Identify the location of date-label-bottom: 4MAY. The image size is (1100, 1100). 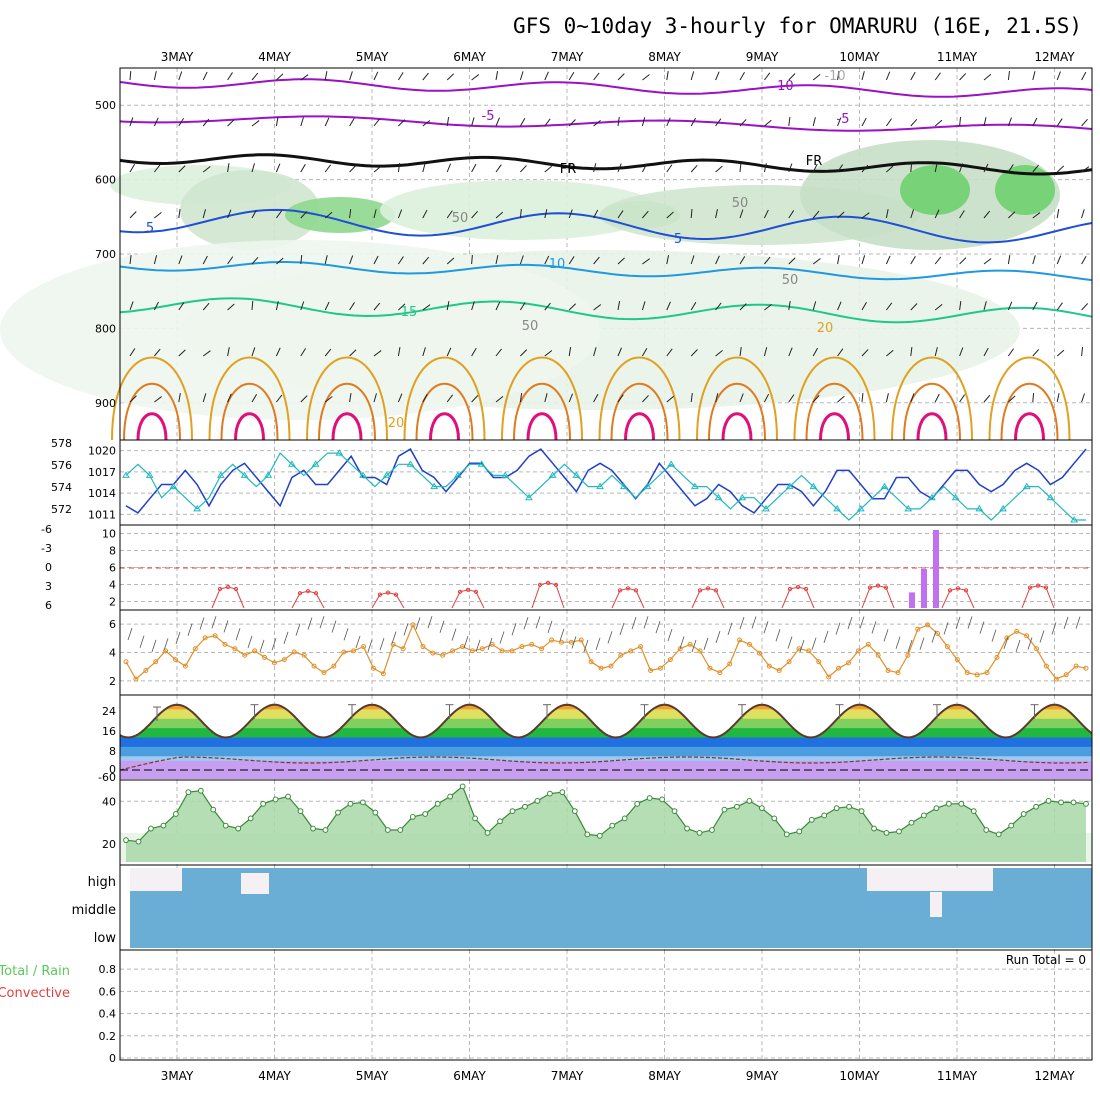
(274, 1076).